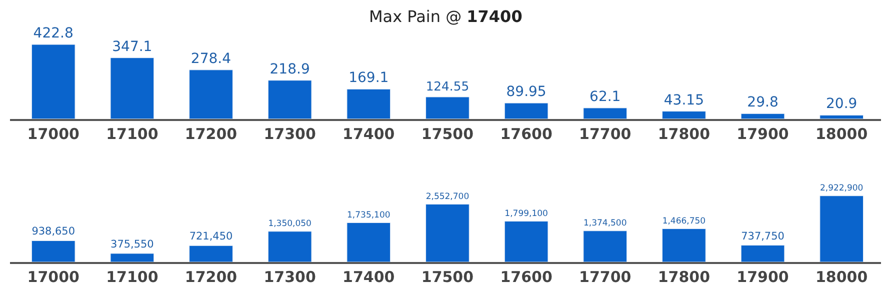 The height and width of the screenshot is (302, 891). Describe the element at coordinates (448, 86) in the screenshot. I see `data-label: 124.55` at that location.